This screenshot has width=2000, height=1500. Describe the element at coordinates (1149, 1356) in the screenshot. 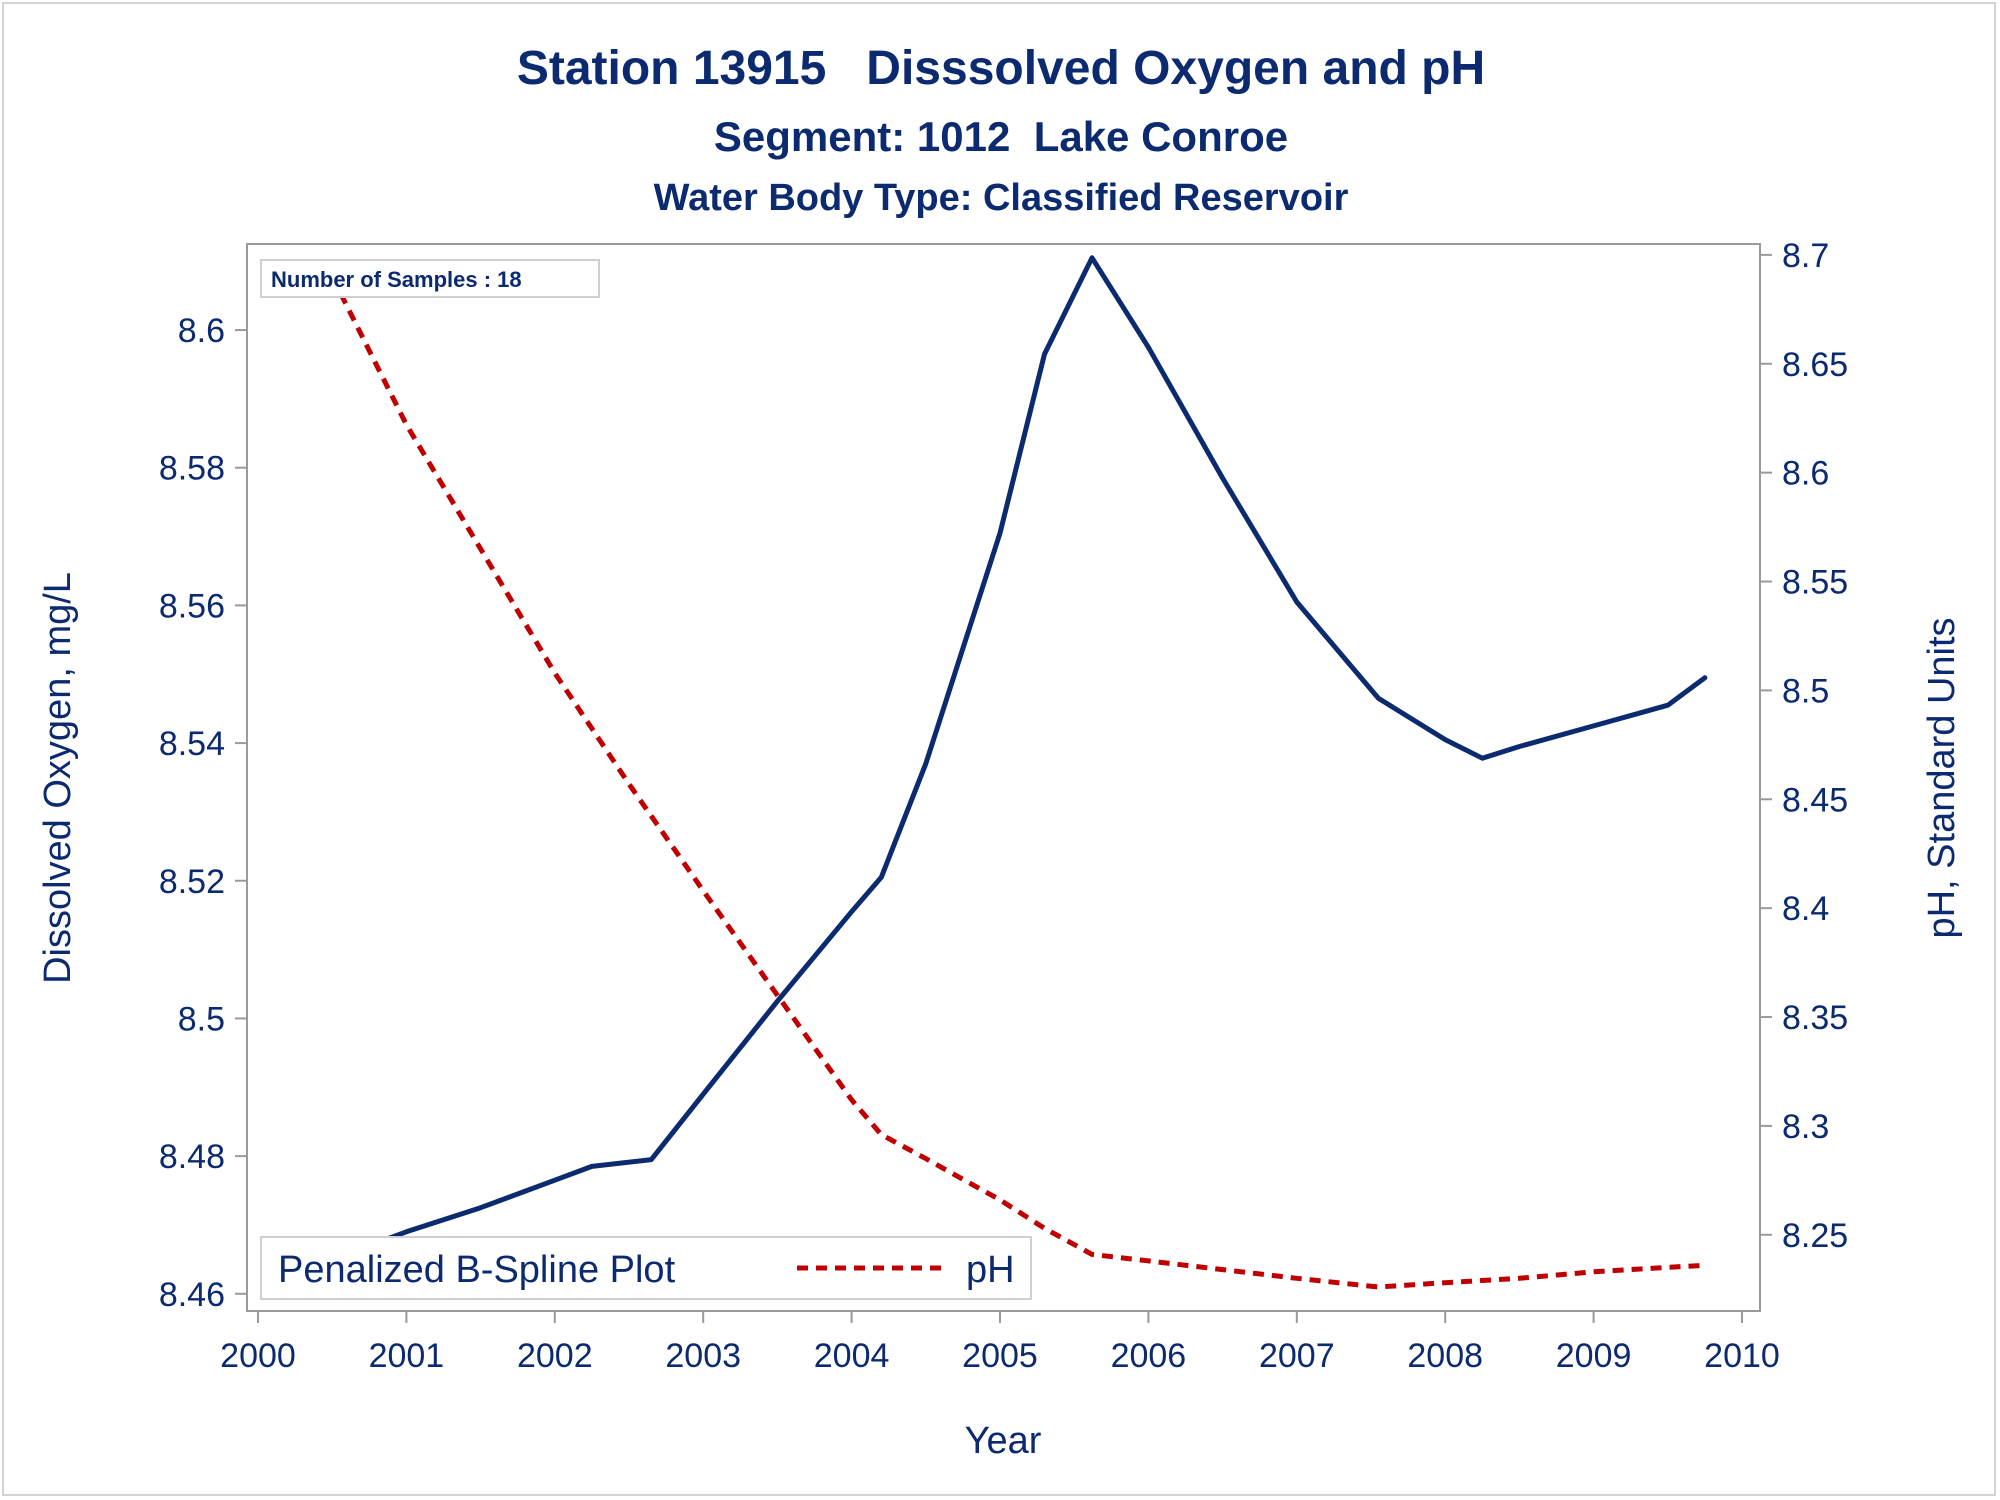

I see `x-tick-label: 2006` at that location.